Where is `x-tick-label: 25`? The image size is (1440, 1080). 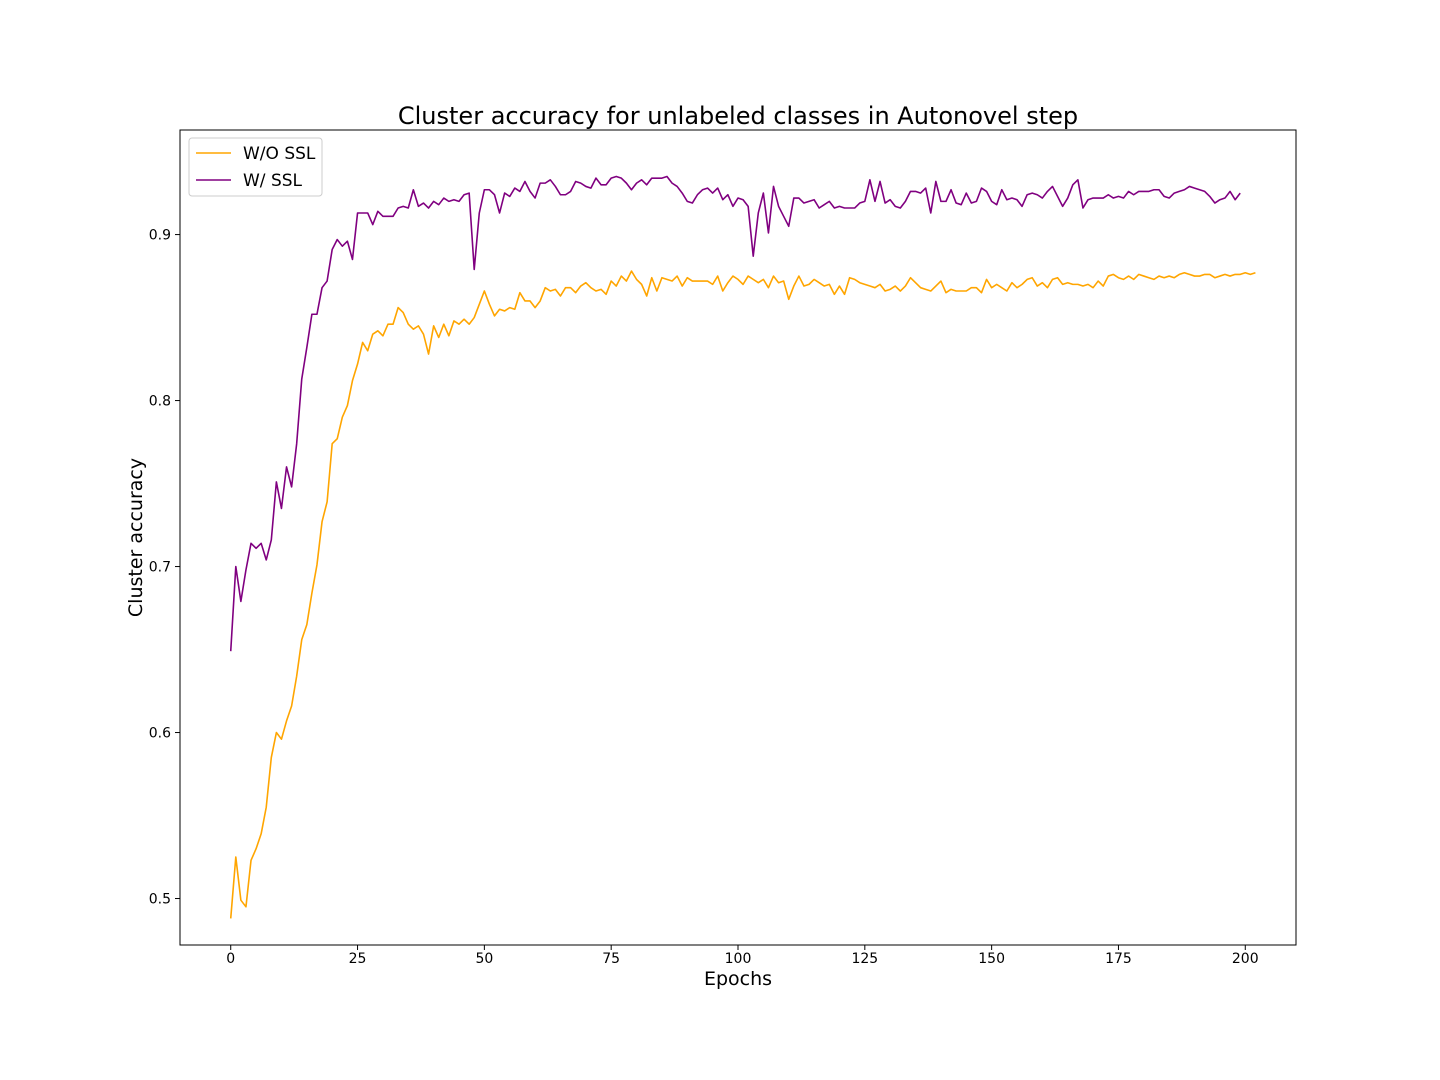 x-tick-label: 25 is located at coordinates (358, 959).